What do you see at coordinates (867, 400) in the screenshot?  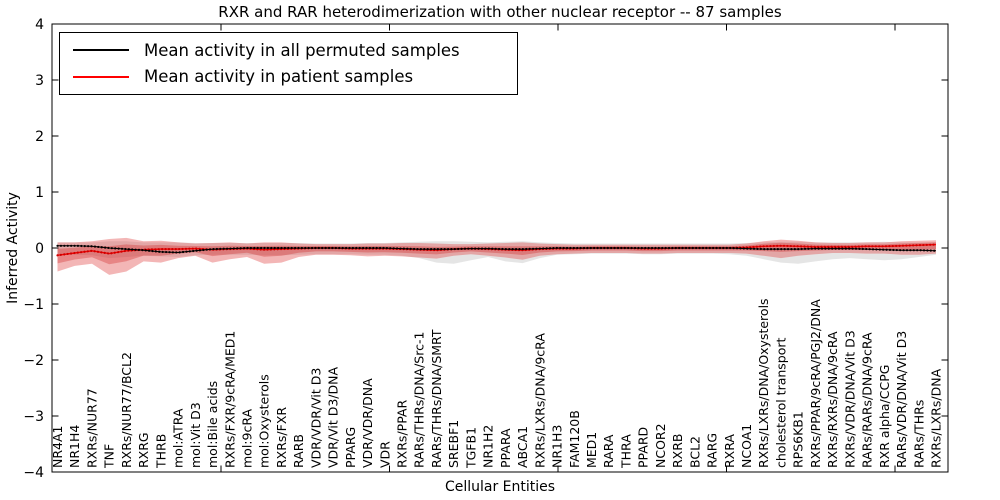 I see `x-tick-label: RARs/RARs/DNA/9cRA` at bounding box center [867, 400].